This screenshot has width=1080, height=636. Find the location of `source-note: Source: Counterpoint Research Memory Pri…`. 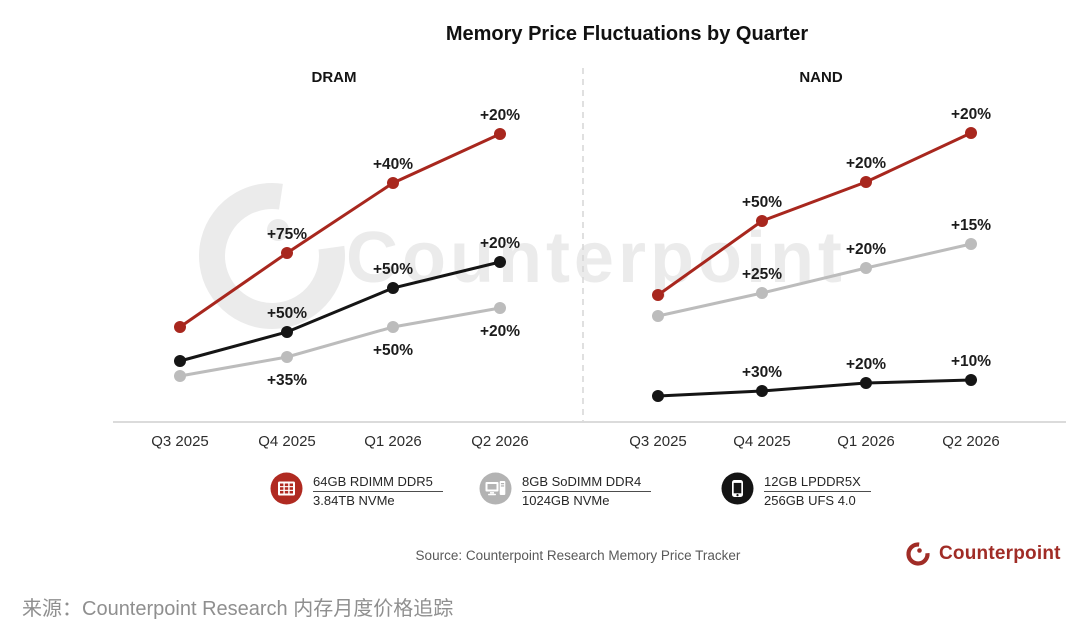

source-note: Source: Counterpoint Research Memory Pri… is located at coordinates (578, 555).